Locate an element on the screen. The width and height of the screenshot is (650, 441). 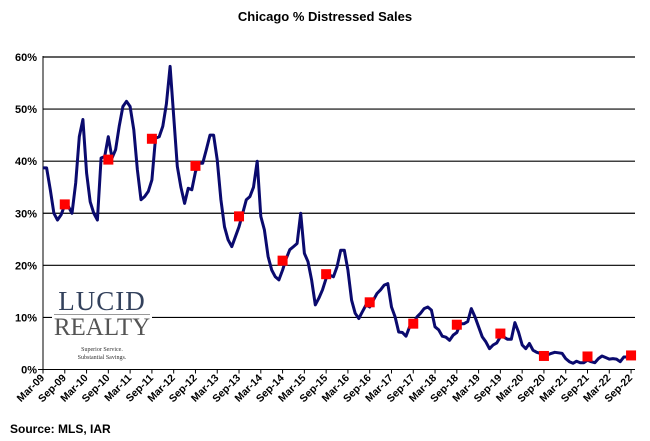
chart-title: Chicago % Distressed Sales is located at coordinates (325, 16).